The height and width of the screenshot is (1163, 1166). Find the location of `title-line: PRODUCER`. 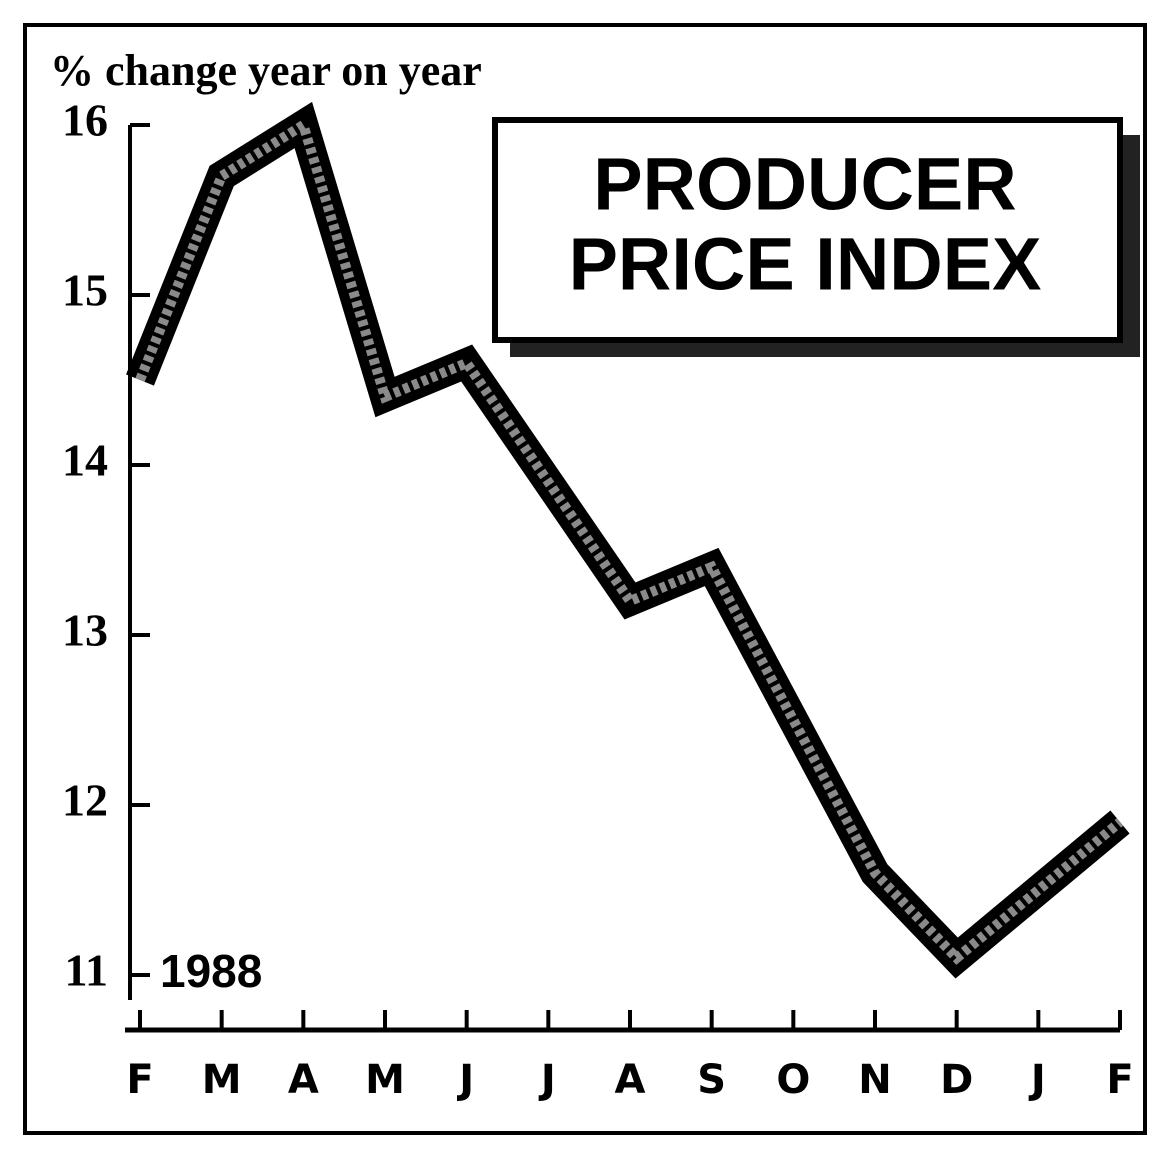

title-line: PRODUCER is located at coordinates (804, 184).